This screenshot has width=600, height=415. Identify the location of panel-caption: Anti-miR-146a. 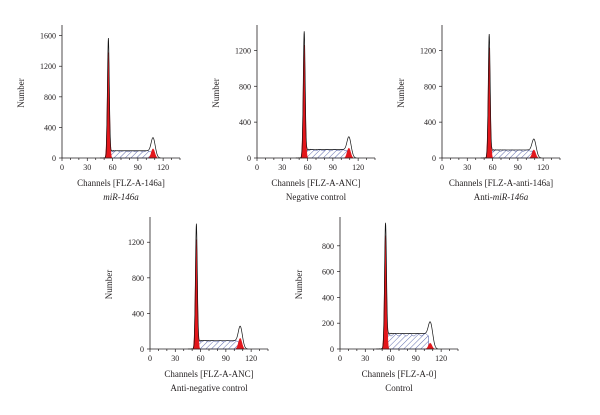
(501, 197).